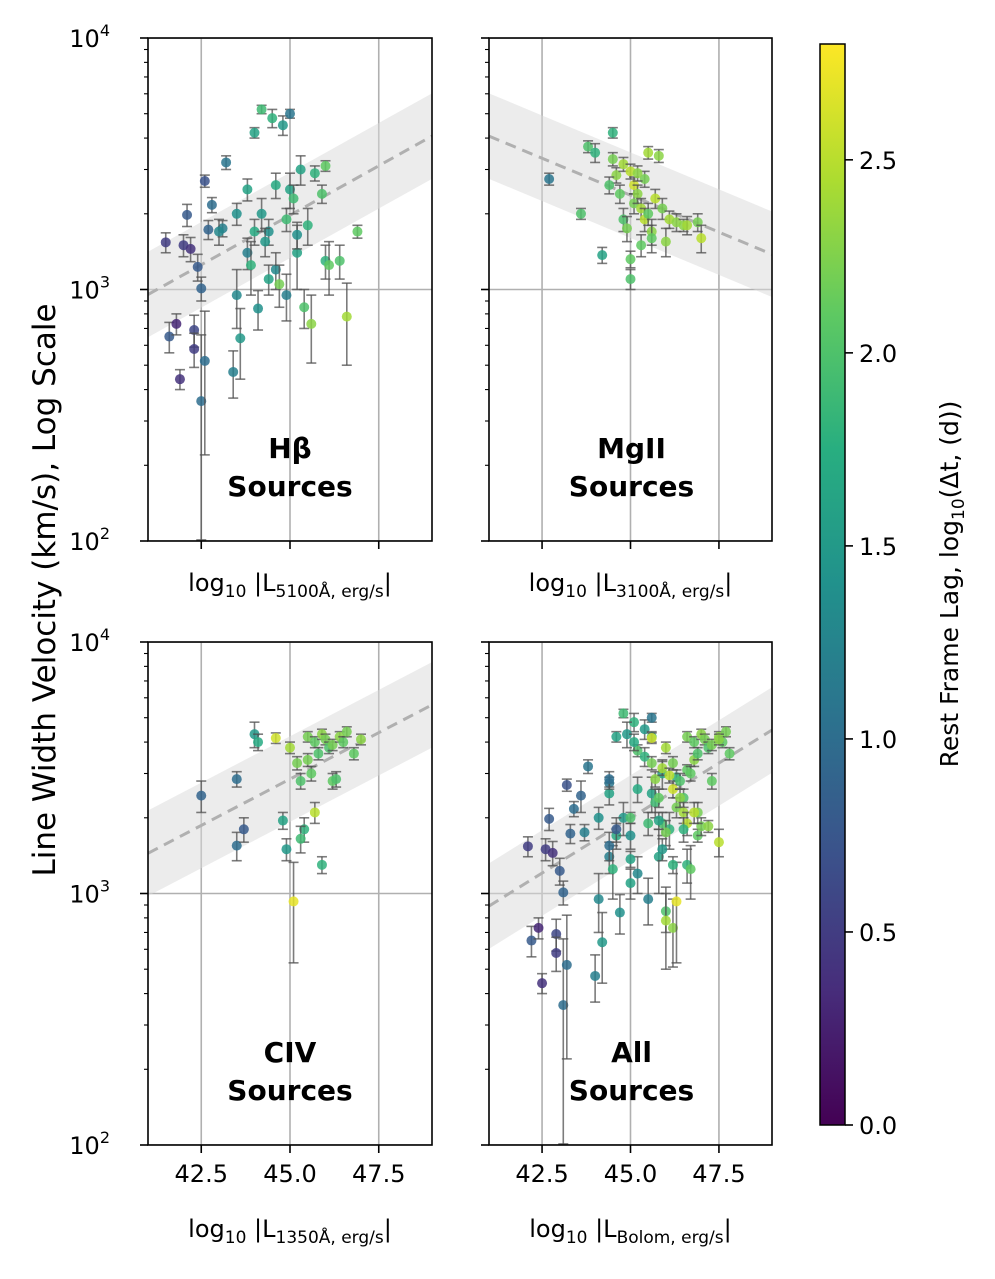 The height and width of the screenshot is (1279, 995). Describe the element at coordinates (631, 1052) in the screenshot. I see `panel-title-line1: All` at that location.